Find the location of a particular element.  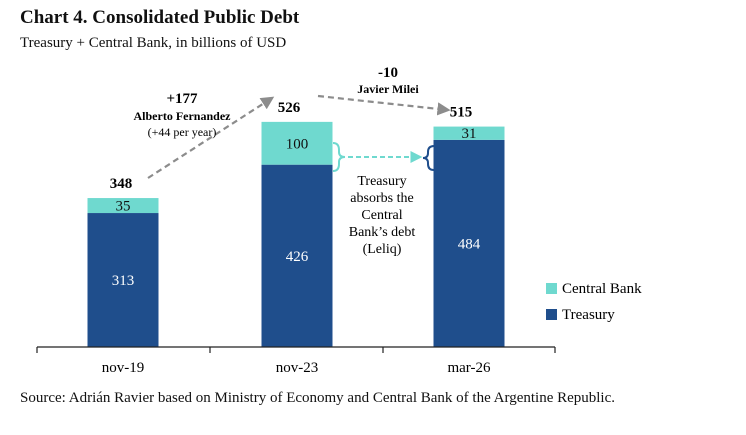

x-tick-nov-23: nov-23 is located at coordinates (297, 368).